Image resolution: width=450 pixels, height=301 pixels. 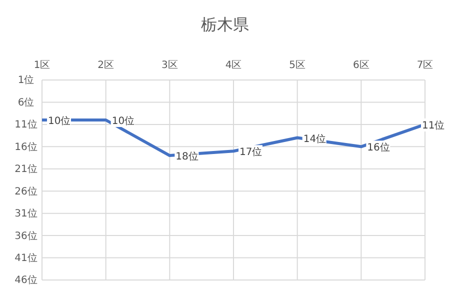 I want to click on y-tick-label: 11位, so click(x=26, y=124).